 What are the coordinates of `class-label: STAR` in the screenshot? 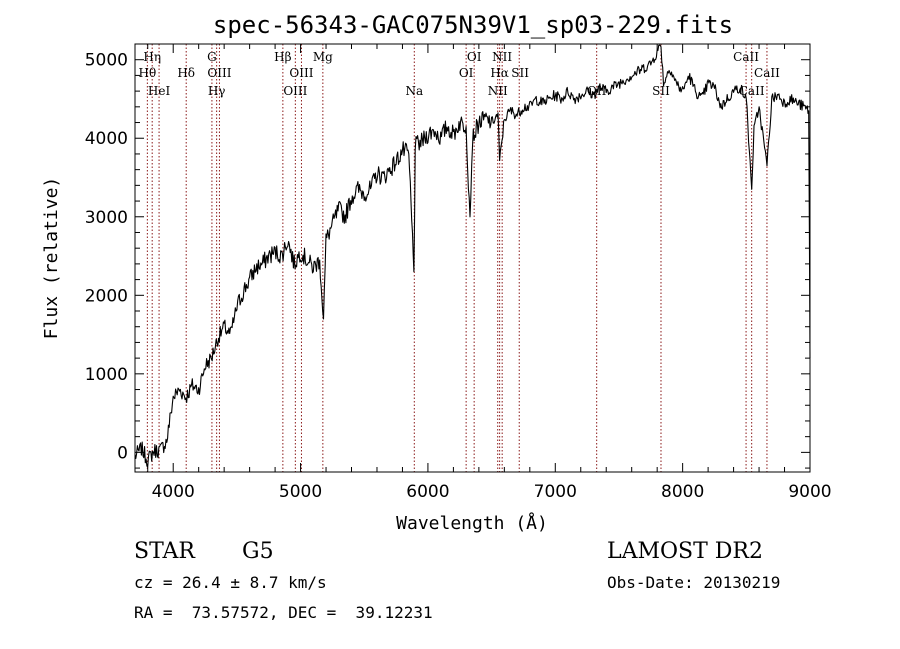 It's located at (164, 551).